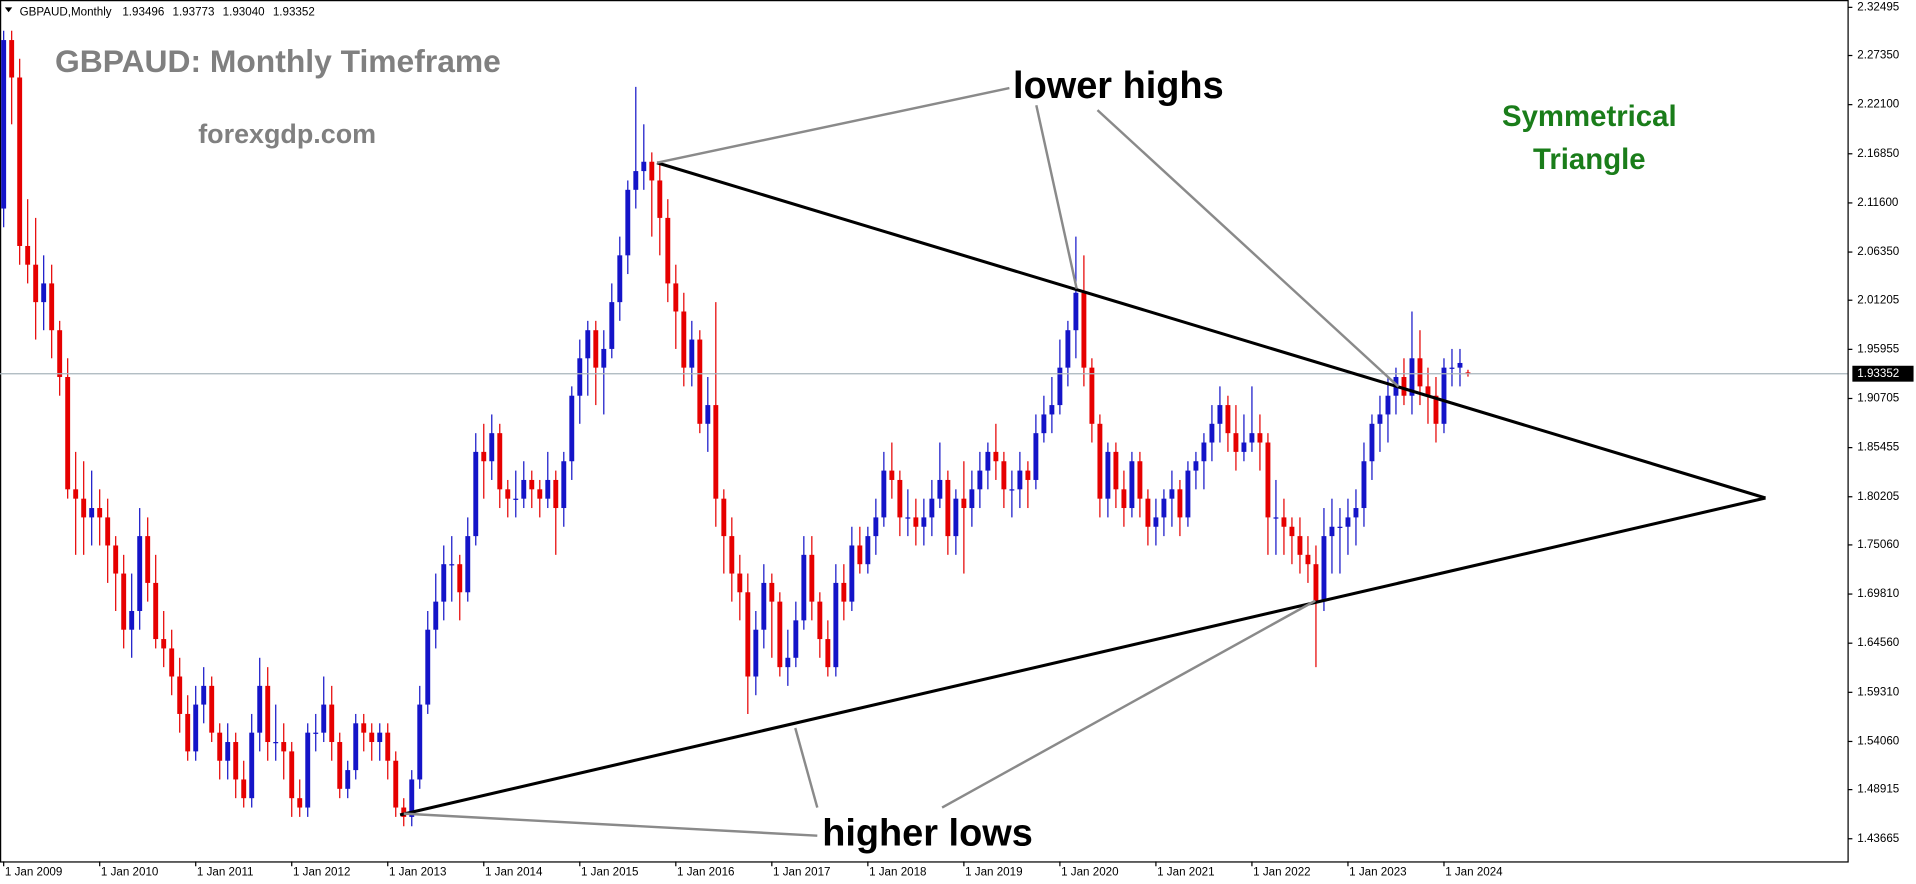 The width and height of the screenshot is (1916, 884). What do you see at coordinates (225, 871) in the screenshot?
I see `x-tick-label: 1 Jan 2011` at bounding box center [225, 871].